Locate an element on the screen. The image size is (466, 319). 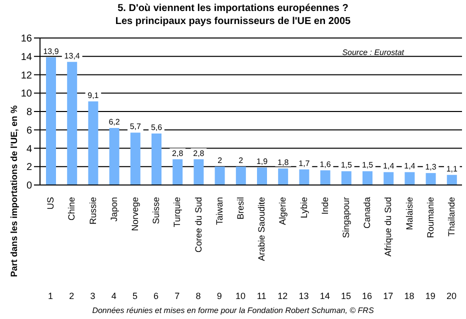
y-tick-label: 8 is located at coordinates (29, 112).